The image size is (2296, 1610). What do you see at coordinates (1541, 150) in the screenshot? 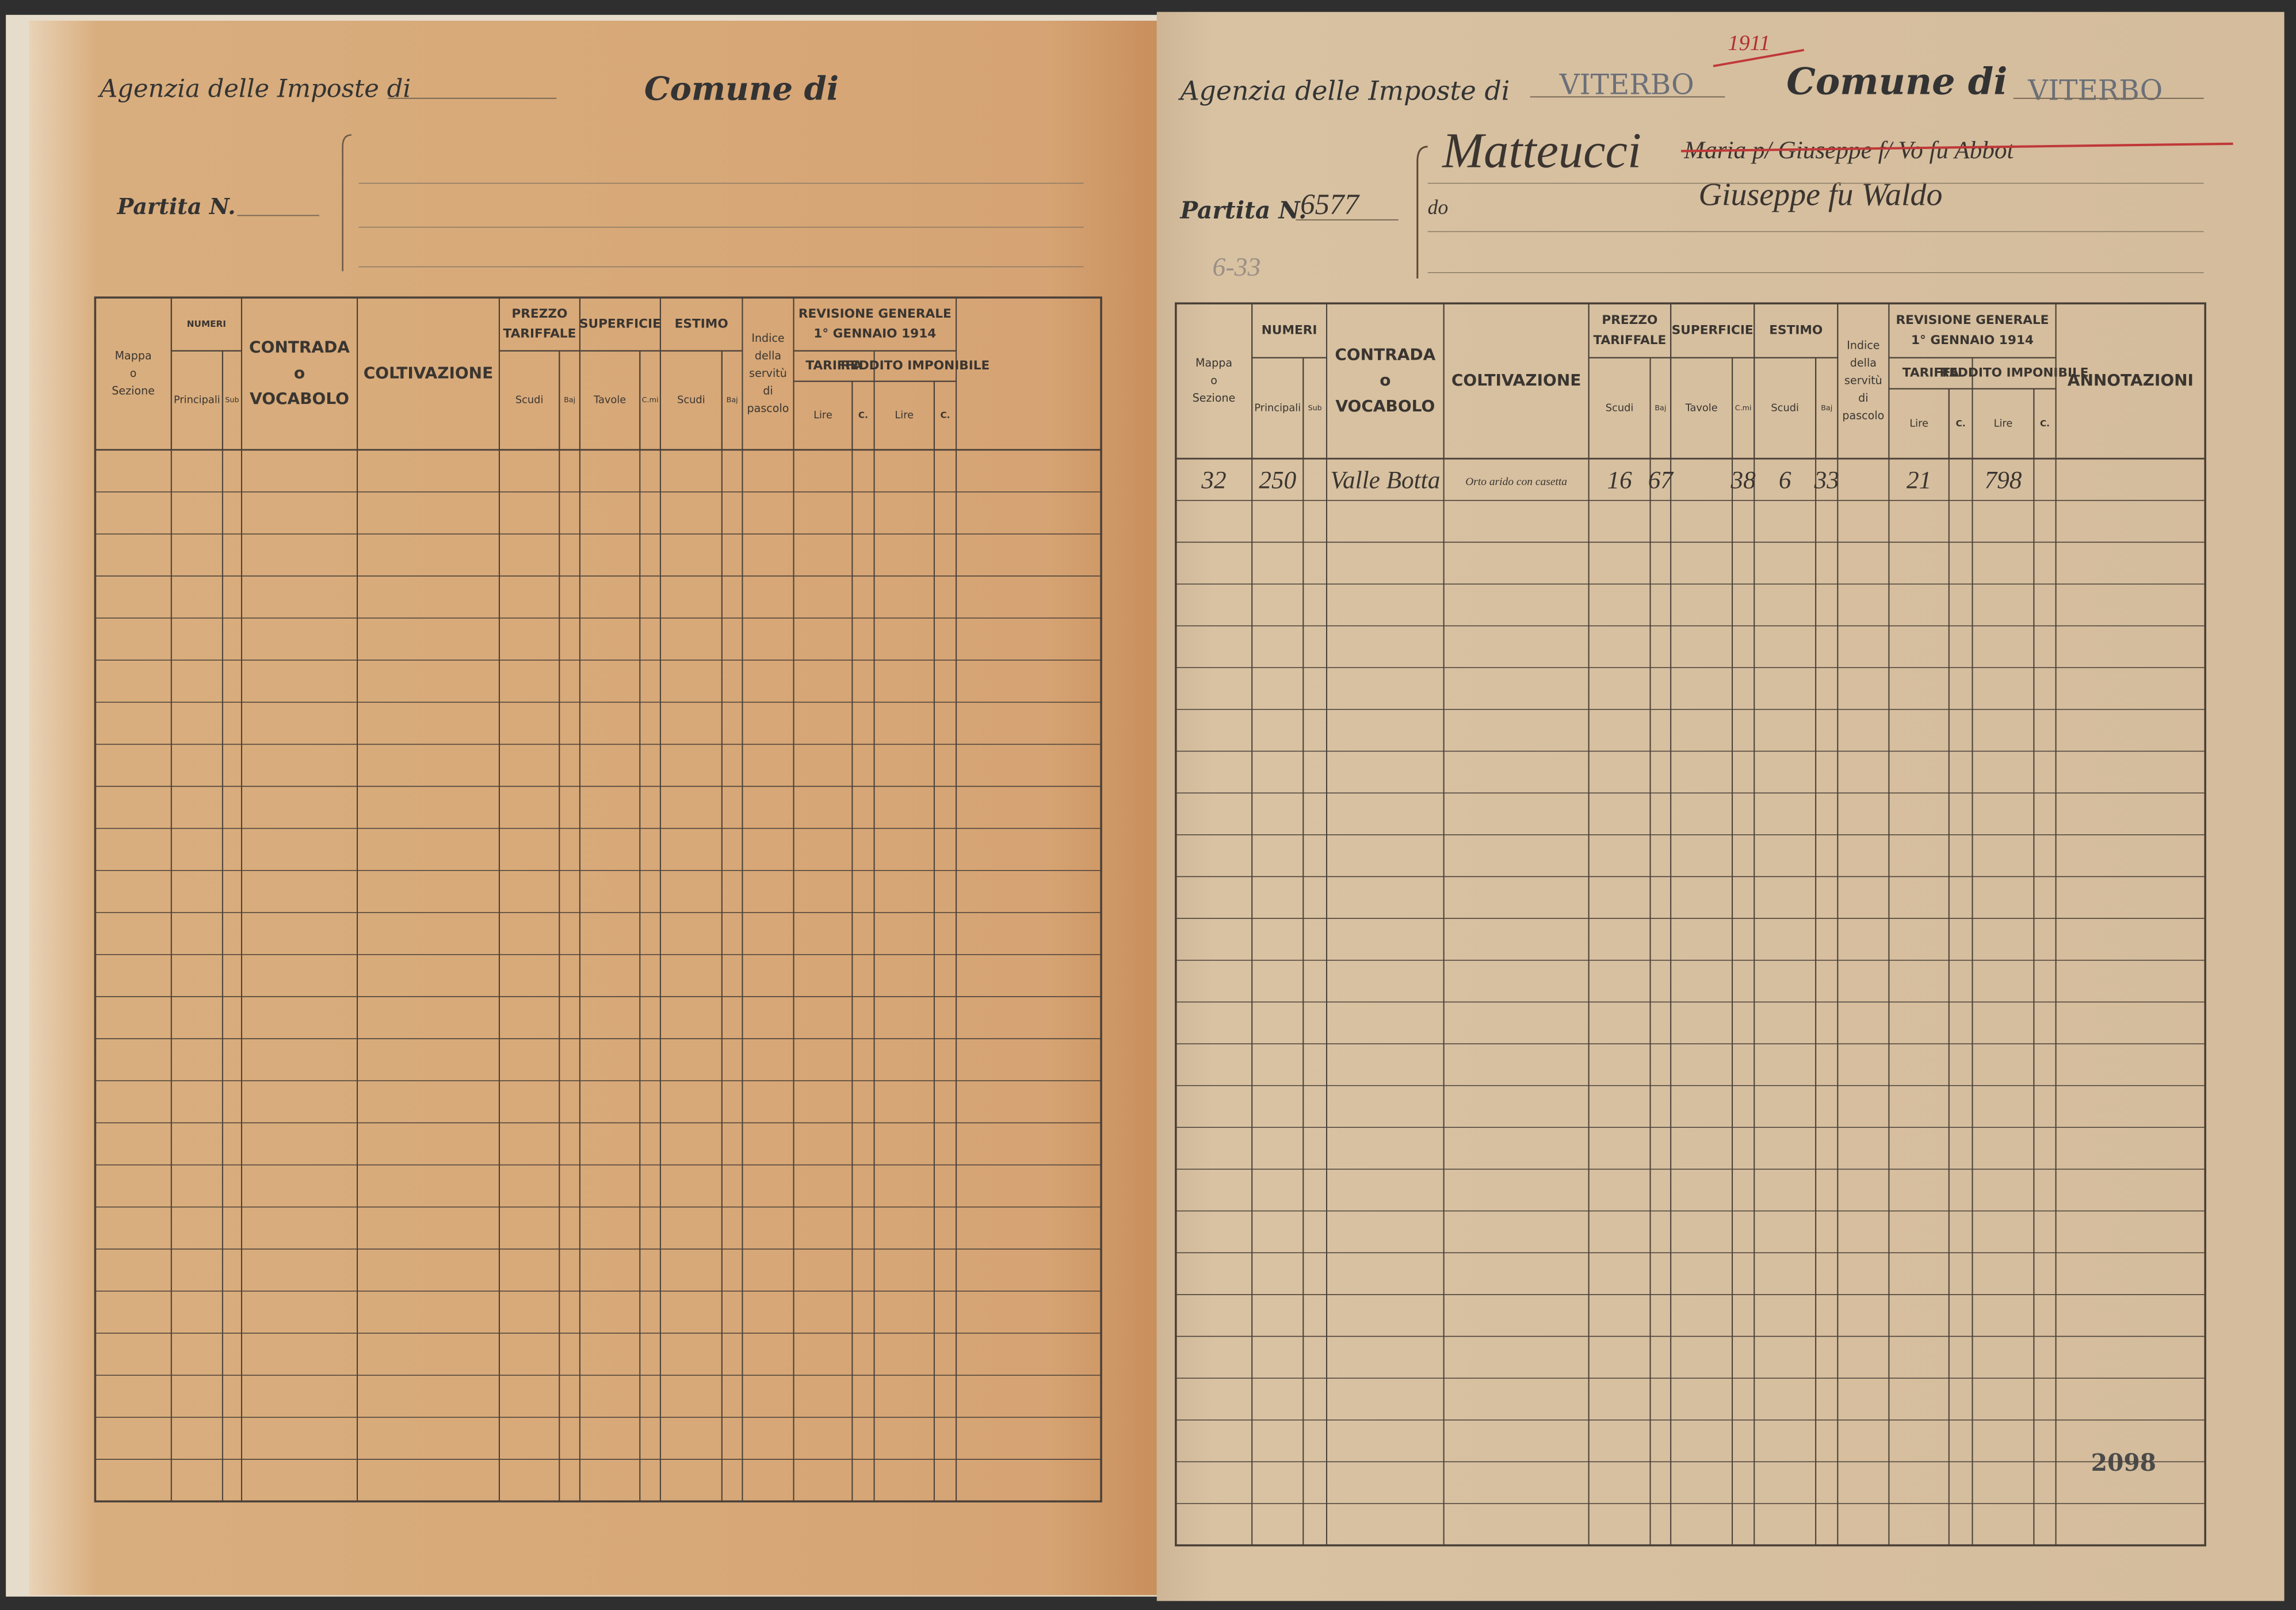
I see `owner-surname: Matteucci` at bounding box center [1541, 150].